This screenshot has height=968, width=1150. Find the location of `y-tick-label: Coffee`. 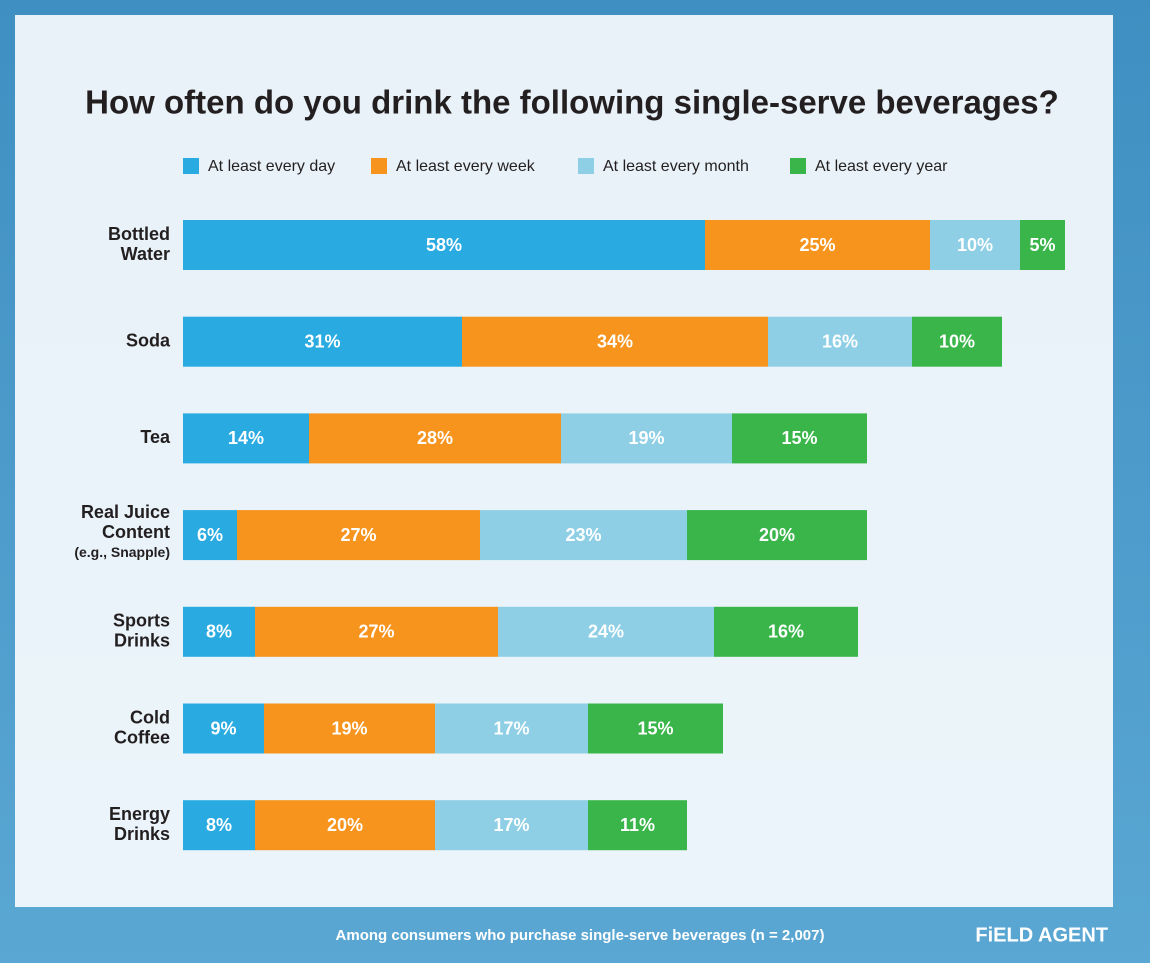

y-tick-label: Coffee is located at coordinates (142, 737).